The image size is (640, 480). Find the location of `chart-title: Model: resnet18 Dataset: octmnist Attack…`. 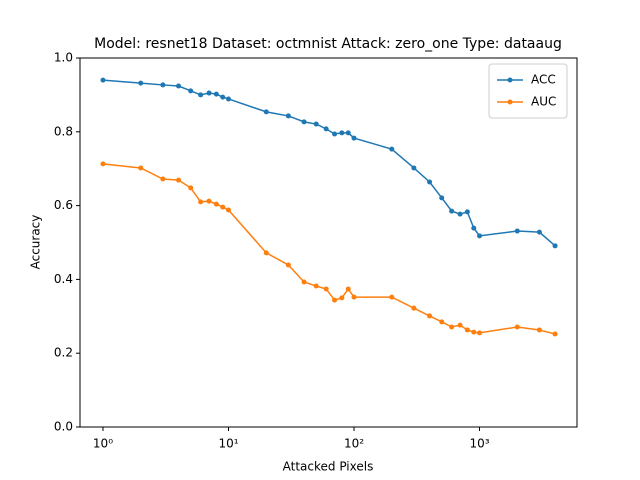

chart-title: Model: resnet18 Dataset: octmnist Attack… is located at coordinates (328, 44).